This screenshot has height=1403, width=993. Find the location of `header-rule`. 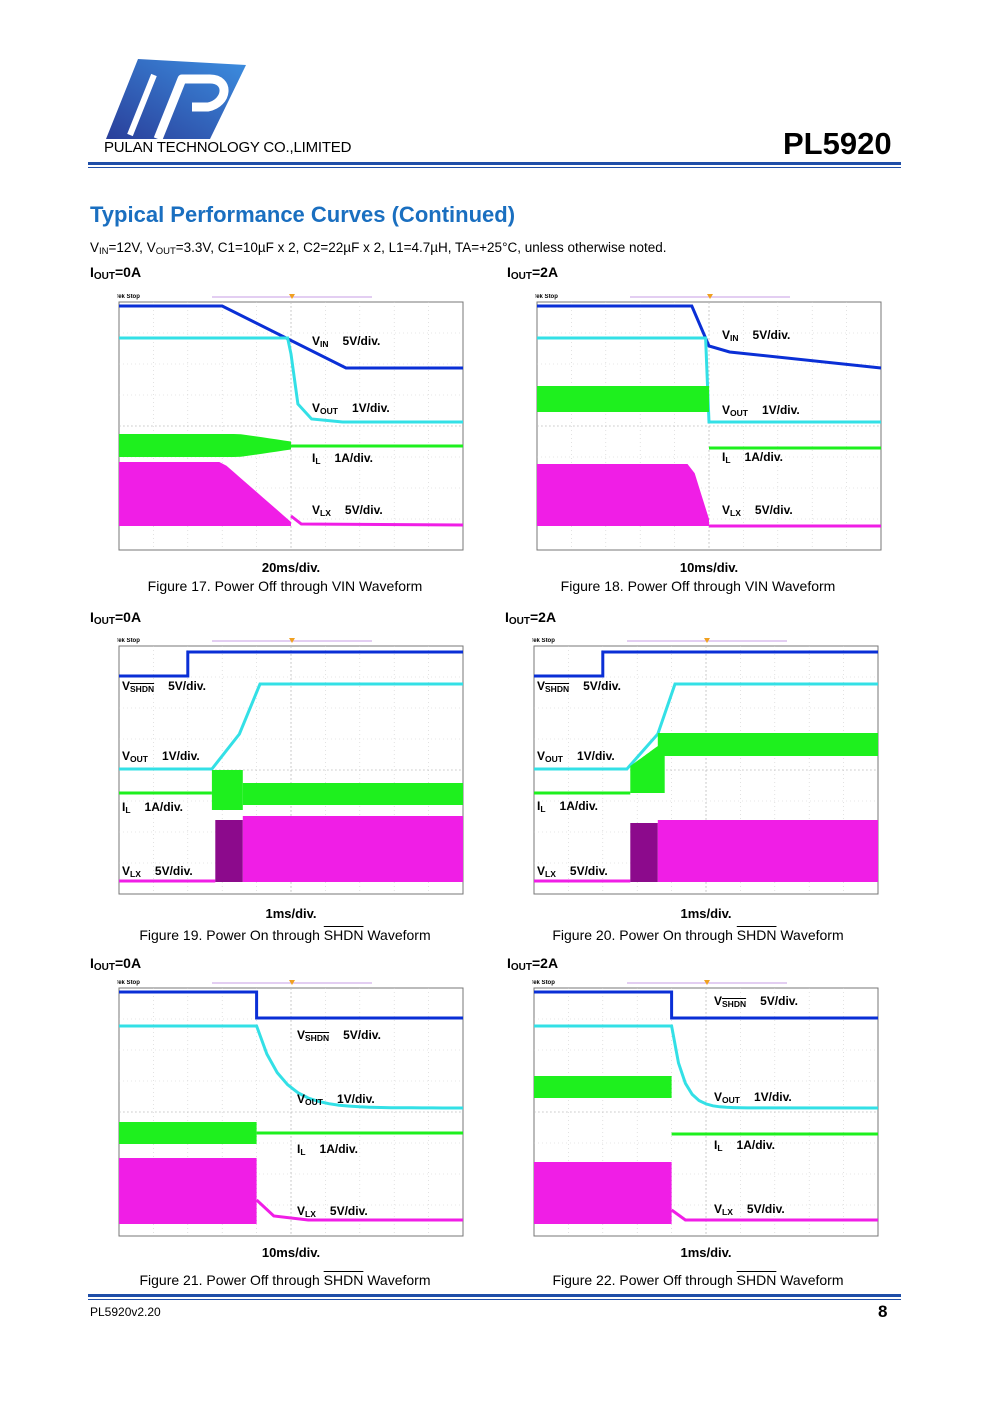

header-rule is located at coordinates (494, 163).